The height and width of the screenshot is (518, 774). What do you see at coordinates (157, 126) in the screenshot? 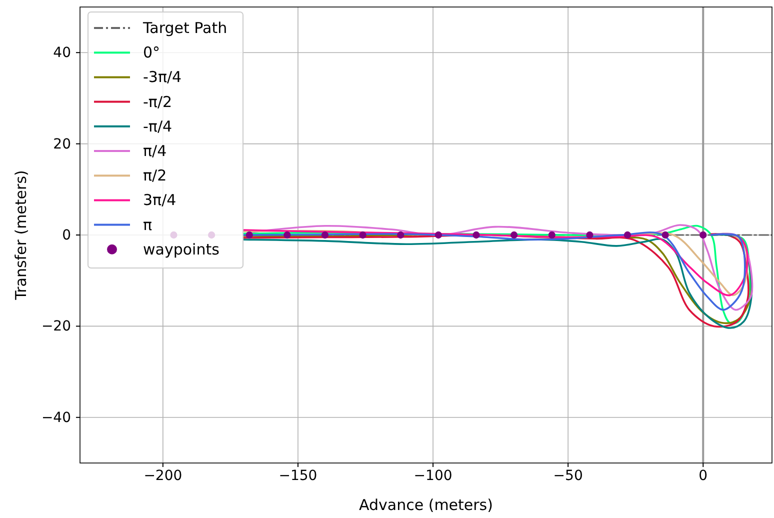
I see `legend-label: -π/4` at bounding box center [157, 126].